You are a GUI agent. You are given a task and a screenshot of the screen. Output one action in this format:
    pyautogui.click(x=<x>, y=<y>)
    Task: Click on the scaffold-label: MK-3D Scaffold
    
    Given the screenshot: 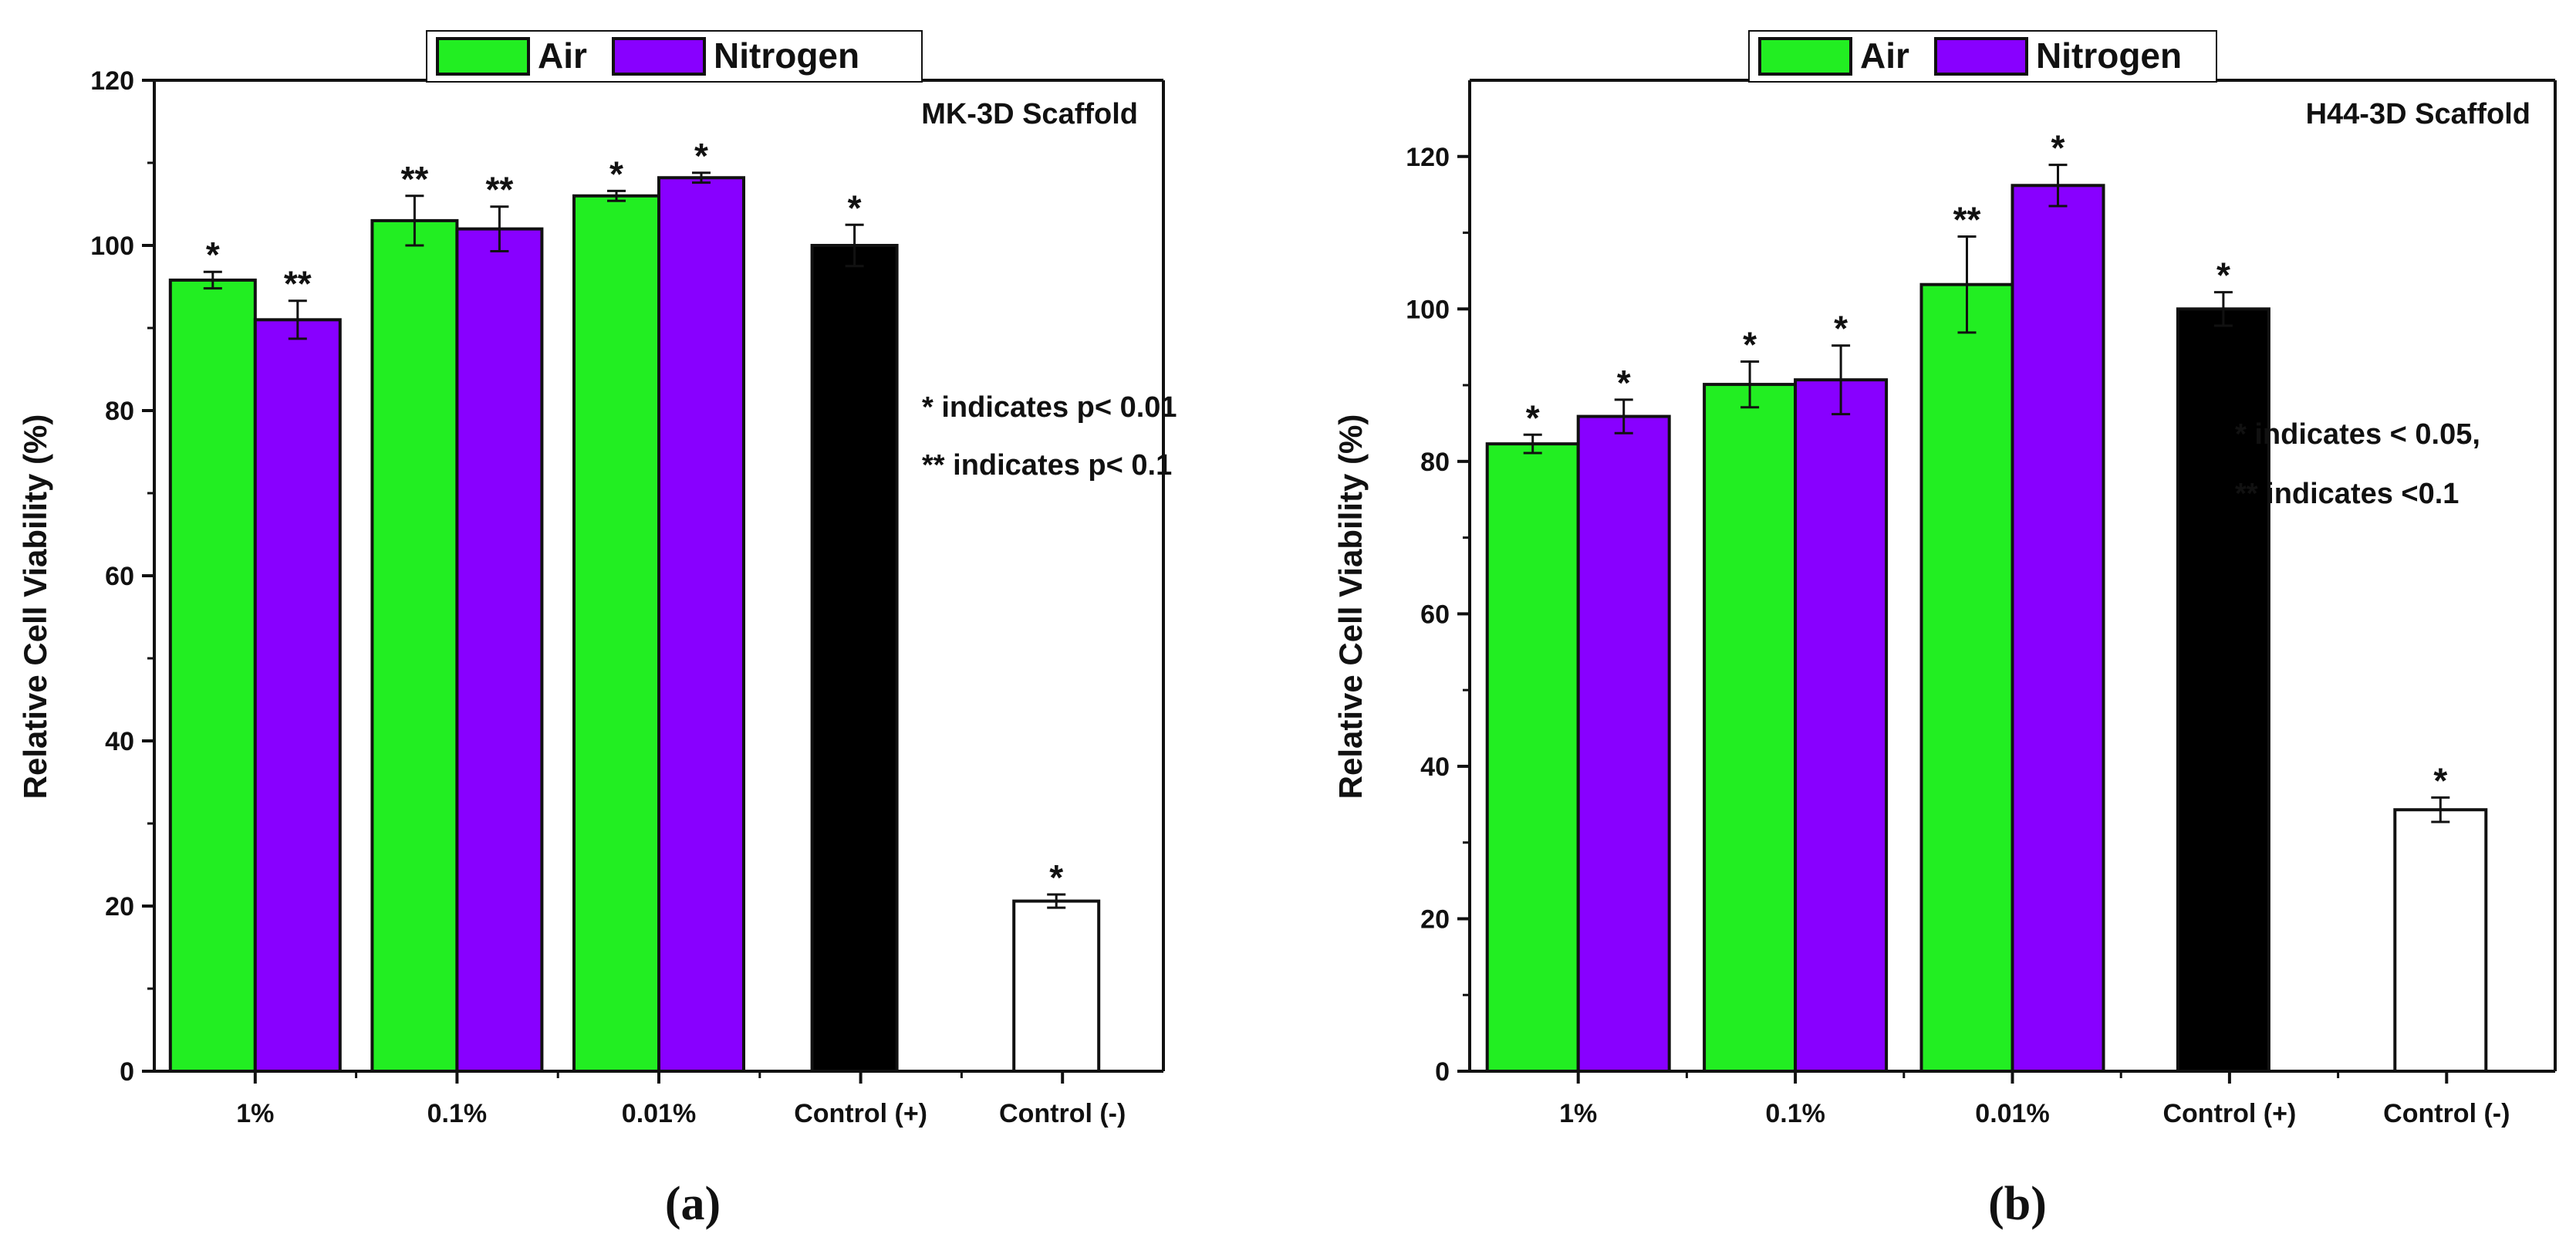 What is the action you would take?
    pyautogui.click(x=1029, y=114)
    